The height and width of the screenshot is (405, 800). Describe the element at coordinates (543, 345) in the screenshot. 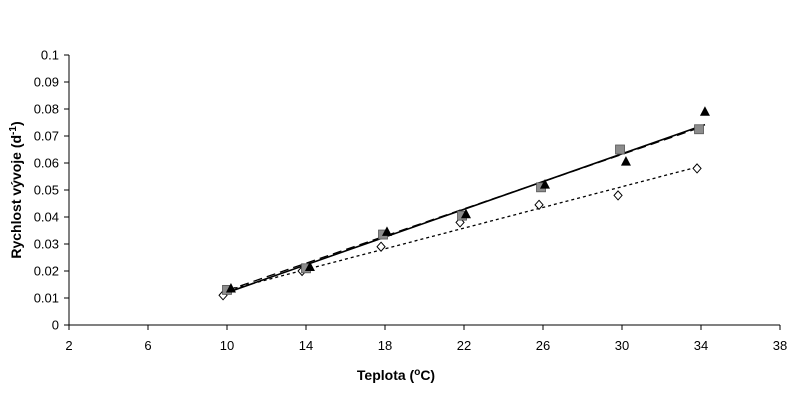

I see `x-tick-label: 26` at that location.